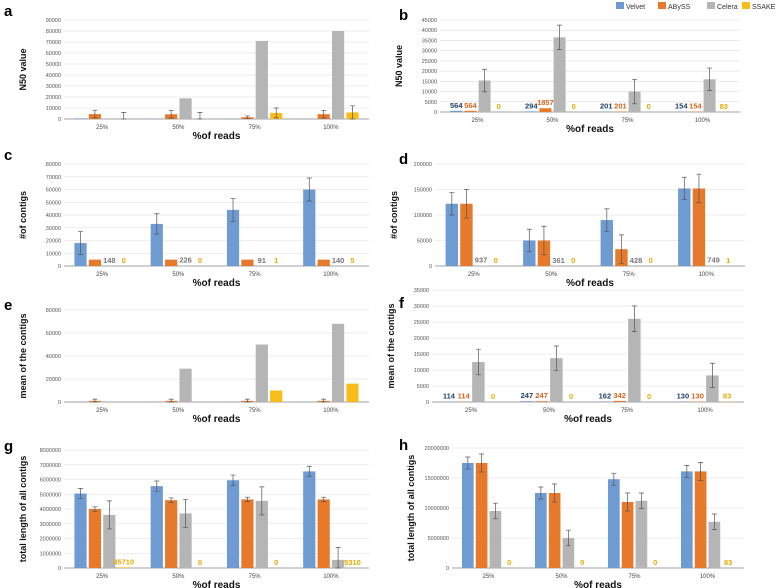 The width and height of the screenshot is (778, 588). Describe the element at coordinates (456, 105) in the screenshot. I see `data-label: 564` at that location.